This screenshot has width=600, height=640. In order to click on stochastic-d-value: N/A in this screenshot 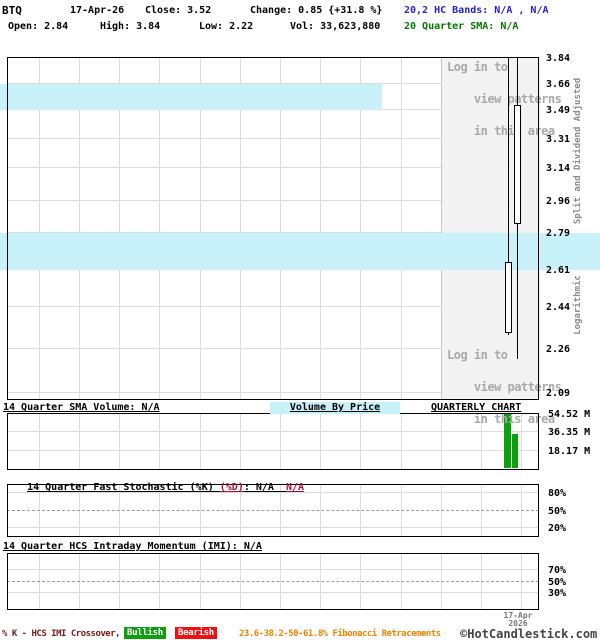, I will do `click(295, 487)`.